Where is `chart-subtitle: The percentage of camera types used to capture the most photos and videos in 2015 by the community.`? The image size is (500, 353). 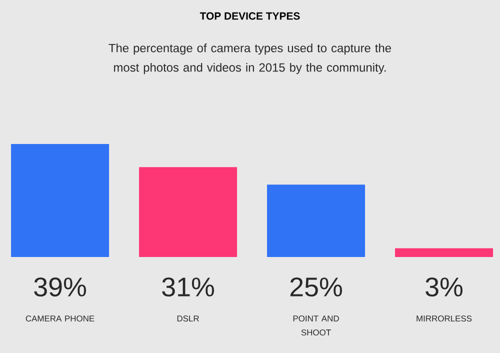
chart-subtitle: The percentage of camera types used to capture the most photos and videos in 2015 by the community. is located at coordinates (249, 59).